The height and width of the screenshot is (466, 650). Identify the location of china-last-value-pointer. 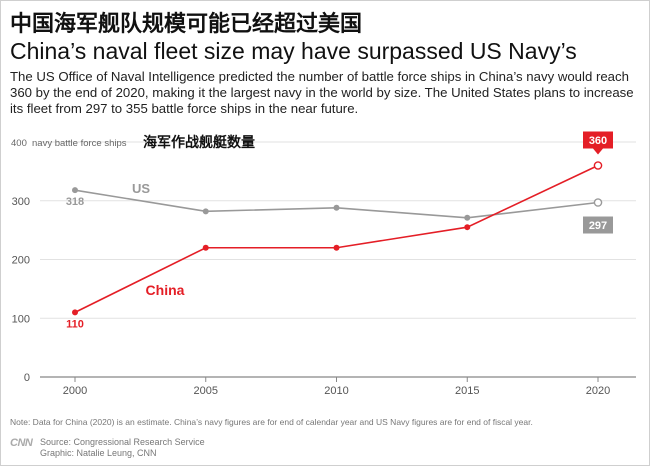
(598, 151).